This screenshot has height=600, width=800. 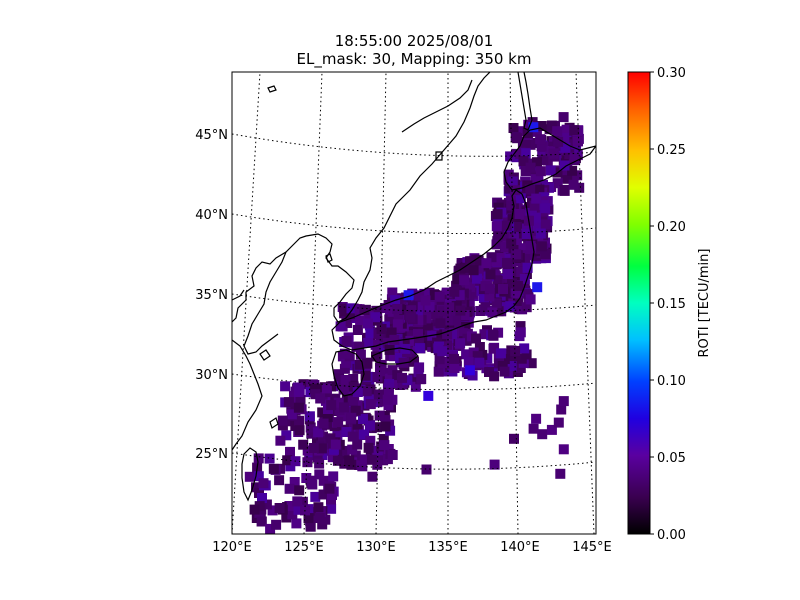 What do you see at coordinates (704, 303) in the screenshot?
I see `colorbar-label: ROTI [TECU/min]` at bounding box center [704, 303].